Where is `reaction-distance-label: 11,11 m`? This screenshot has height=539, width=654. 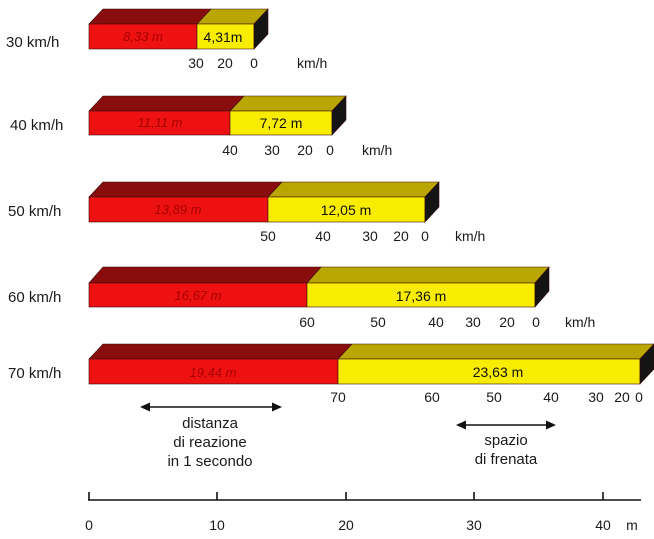
reaction-distance-label: 11,11 m is located at coordinates (159, 122).